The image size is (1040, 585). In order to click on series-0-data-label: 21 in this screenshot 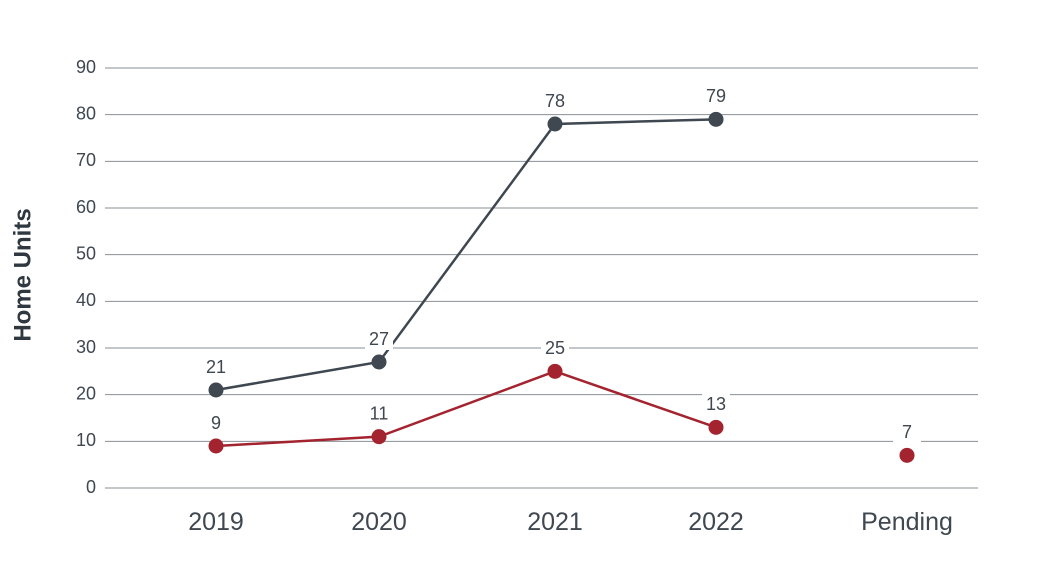, I will do `click(216, 367)`.